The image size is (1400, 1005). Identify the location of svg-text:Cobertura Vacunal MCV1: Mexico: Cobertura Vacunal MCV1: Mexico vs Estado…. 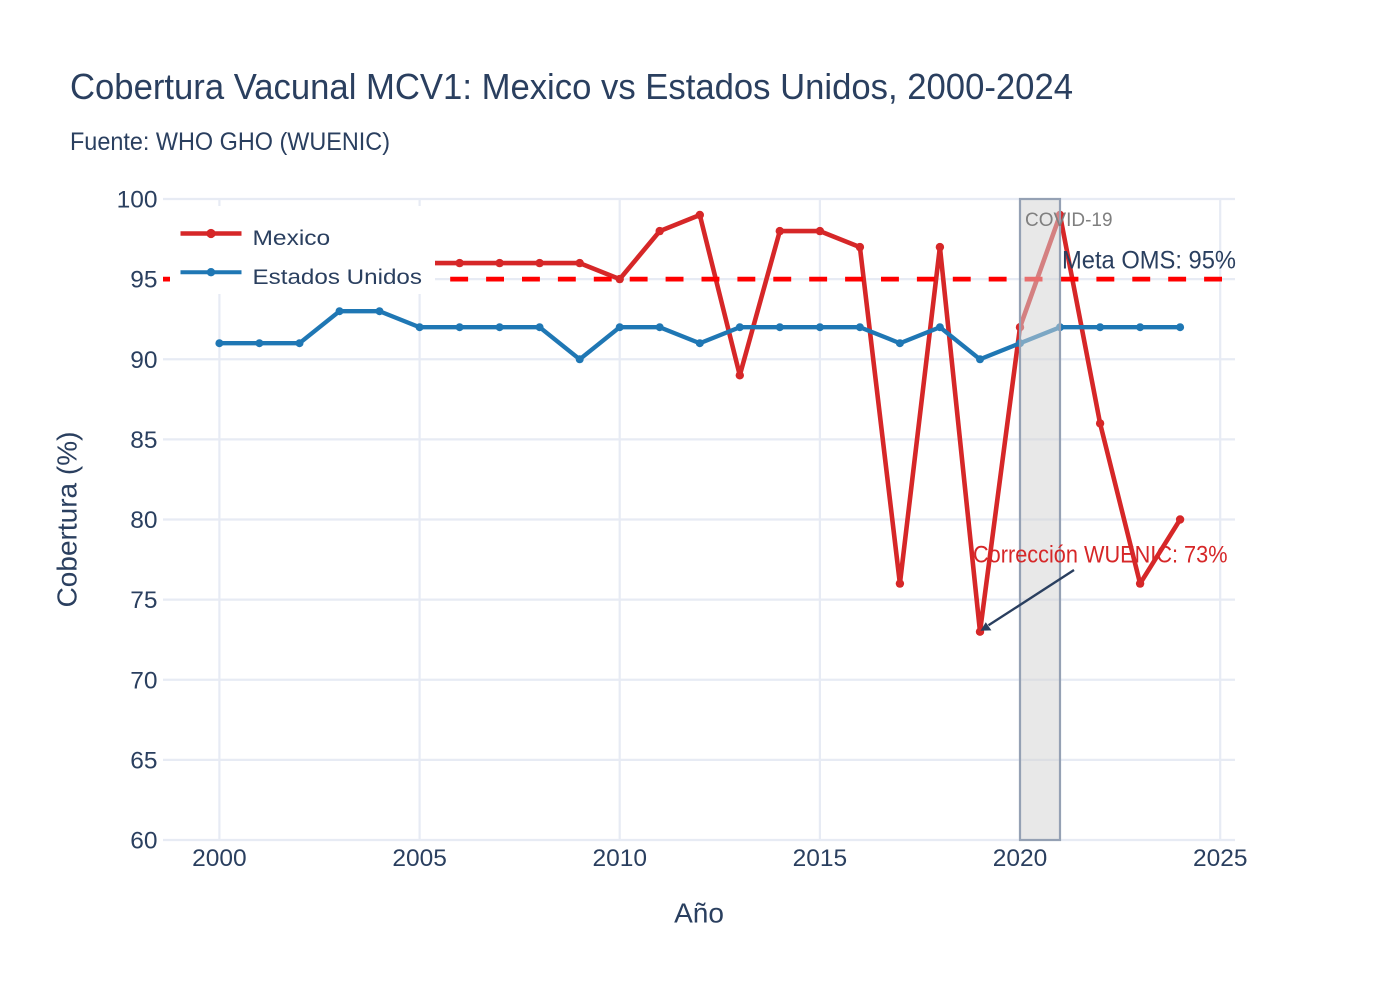
(571, 86).